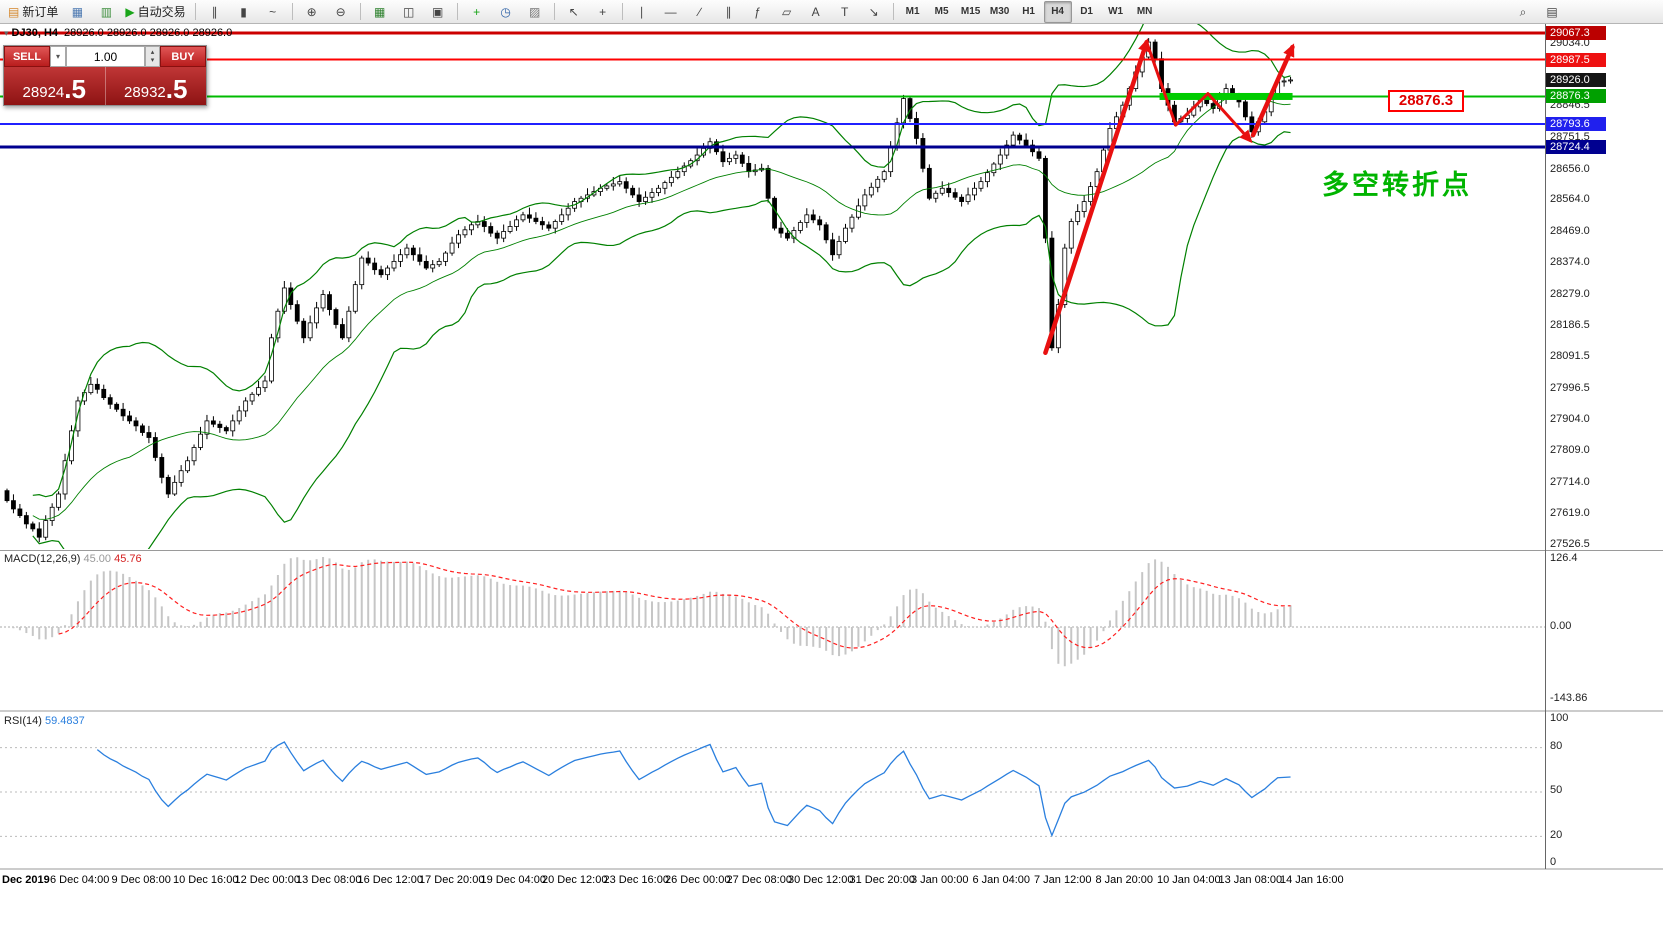 The height and width of the screenshot is (947, 1663). What do you see at coordinates (6, 33) in the screenshot?
I see `chart-menu-icon: ▾` at bounding box center [6, 33].